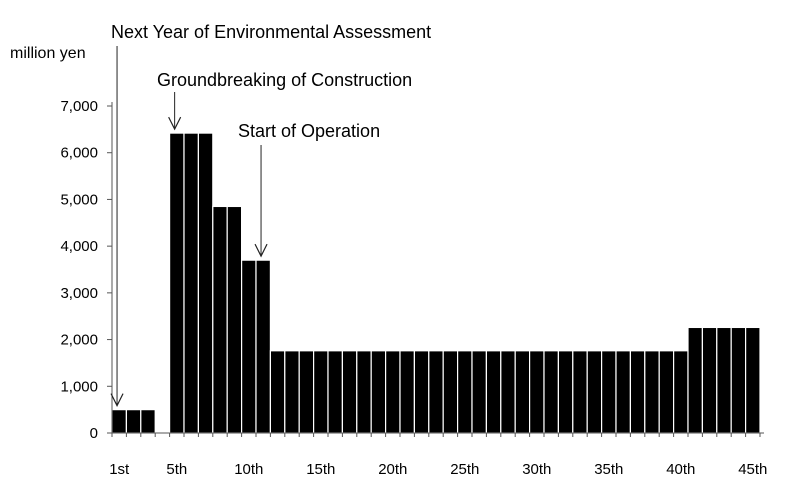 The image size is (800, 493). What do you see at coordinates (752, 469) in the screenshot?
I see `x-tick-label: 45th` at bounding box center [752, 469].